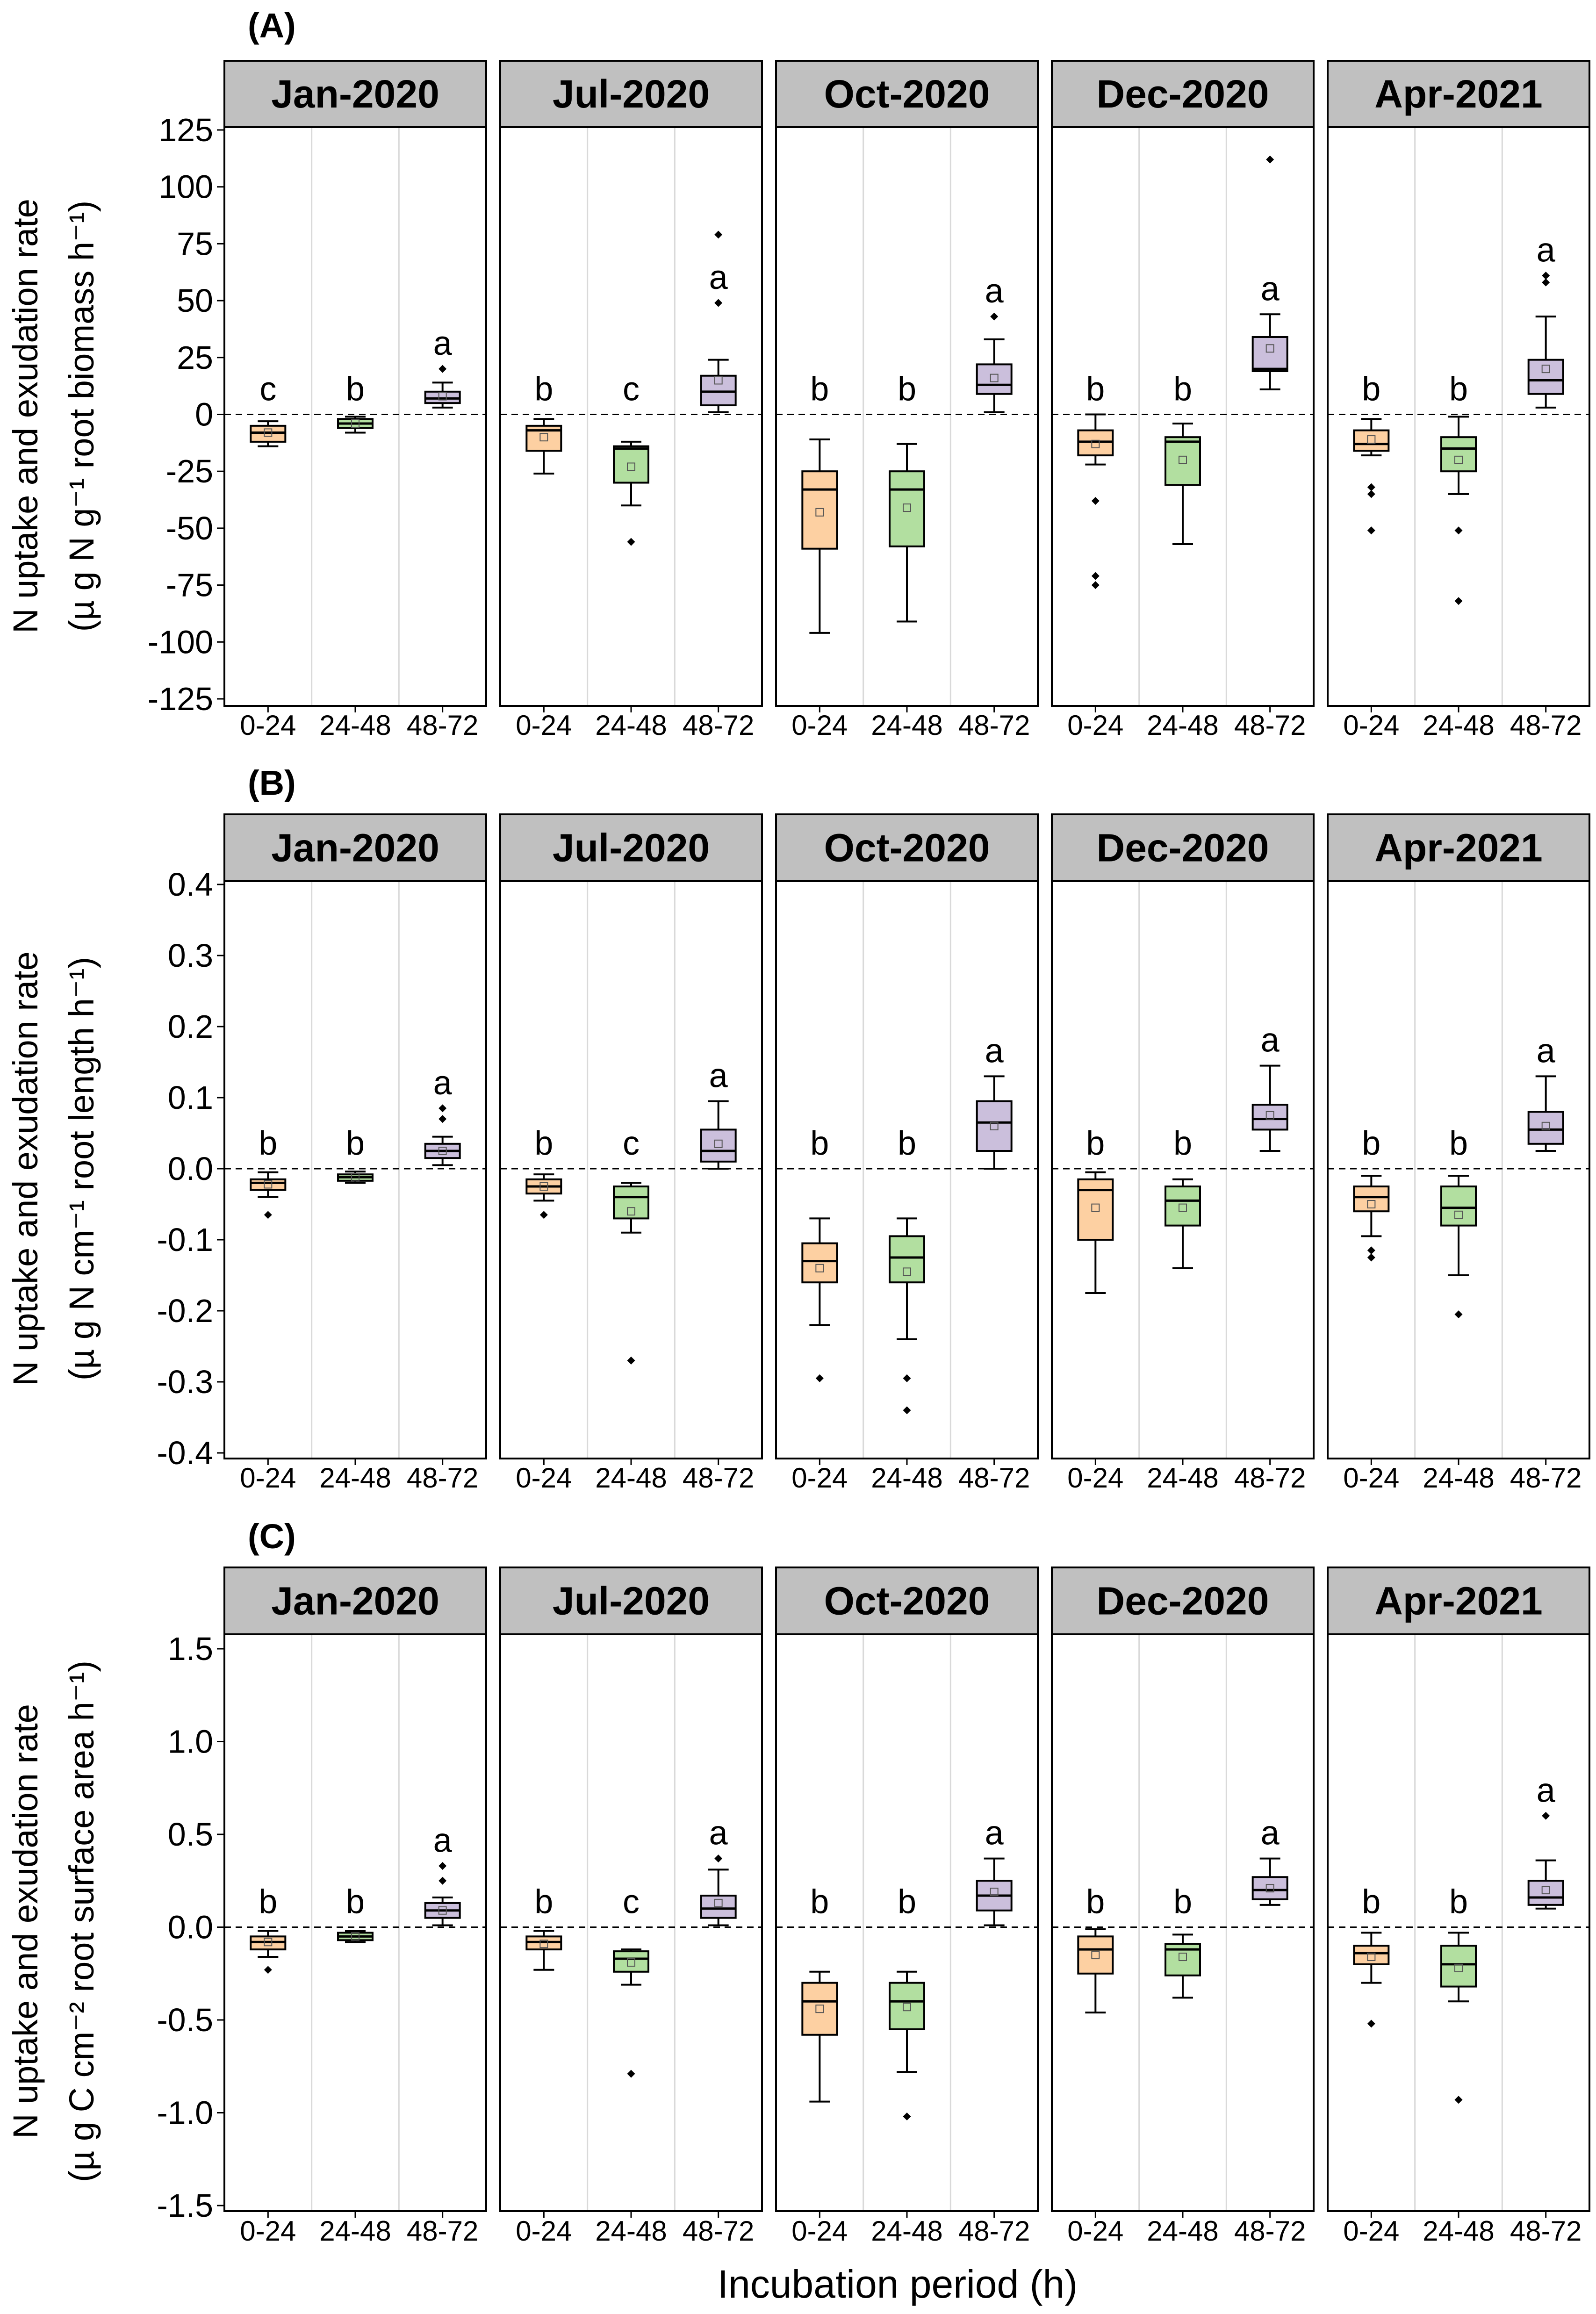  I want to click on y-tick-label: -0.1, so click(185, 1240).